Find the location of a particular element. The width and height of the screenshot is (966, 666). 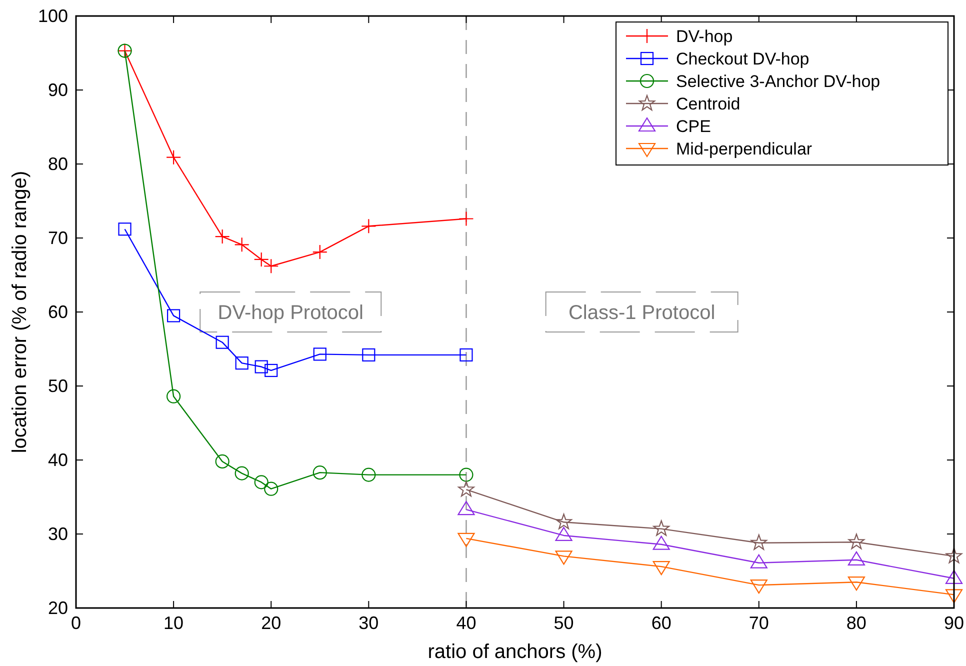

x-tick-label: 10 is located at coordinates (174, 623).